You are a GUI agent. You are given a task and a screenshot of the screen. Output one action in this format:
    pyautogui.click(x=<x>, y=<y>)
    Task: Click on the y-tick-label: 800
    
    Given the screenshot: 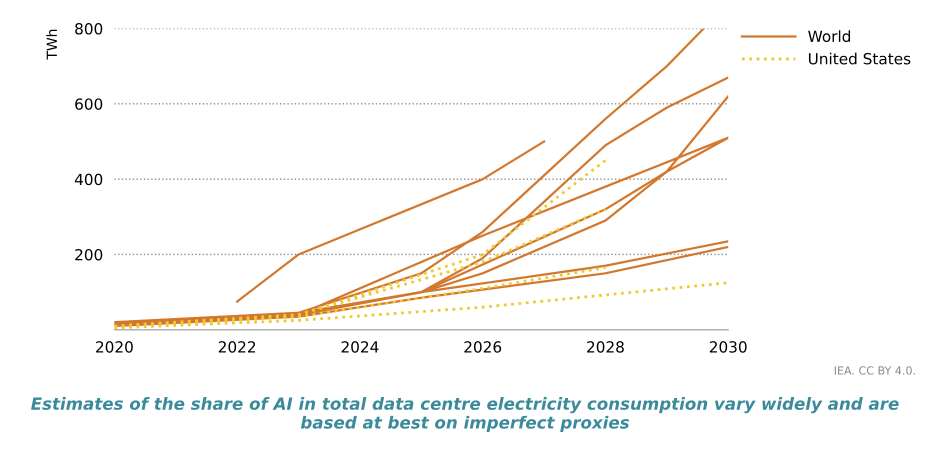 What is the action you would take?
    pyautogui.click(x=88, y=29)
    